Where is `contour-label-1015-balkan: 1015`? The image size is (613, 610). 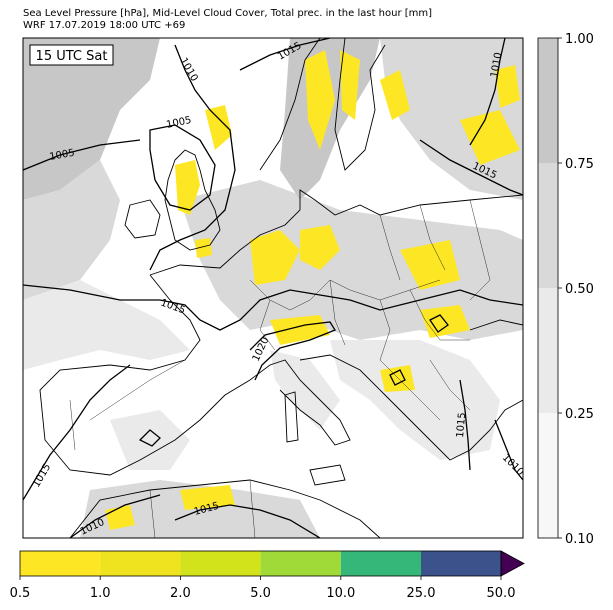
contour-label-1015-balkan: 1015 is located at coordinates (461, 425).